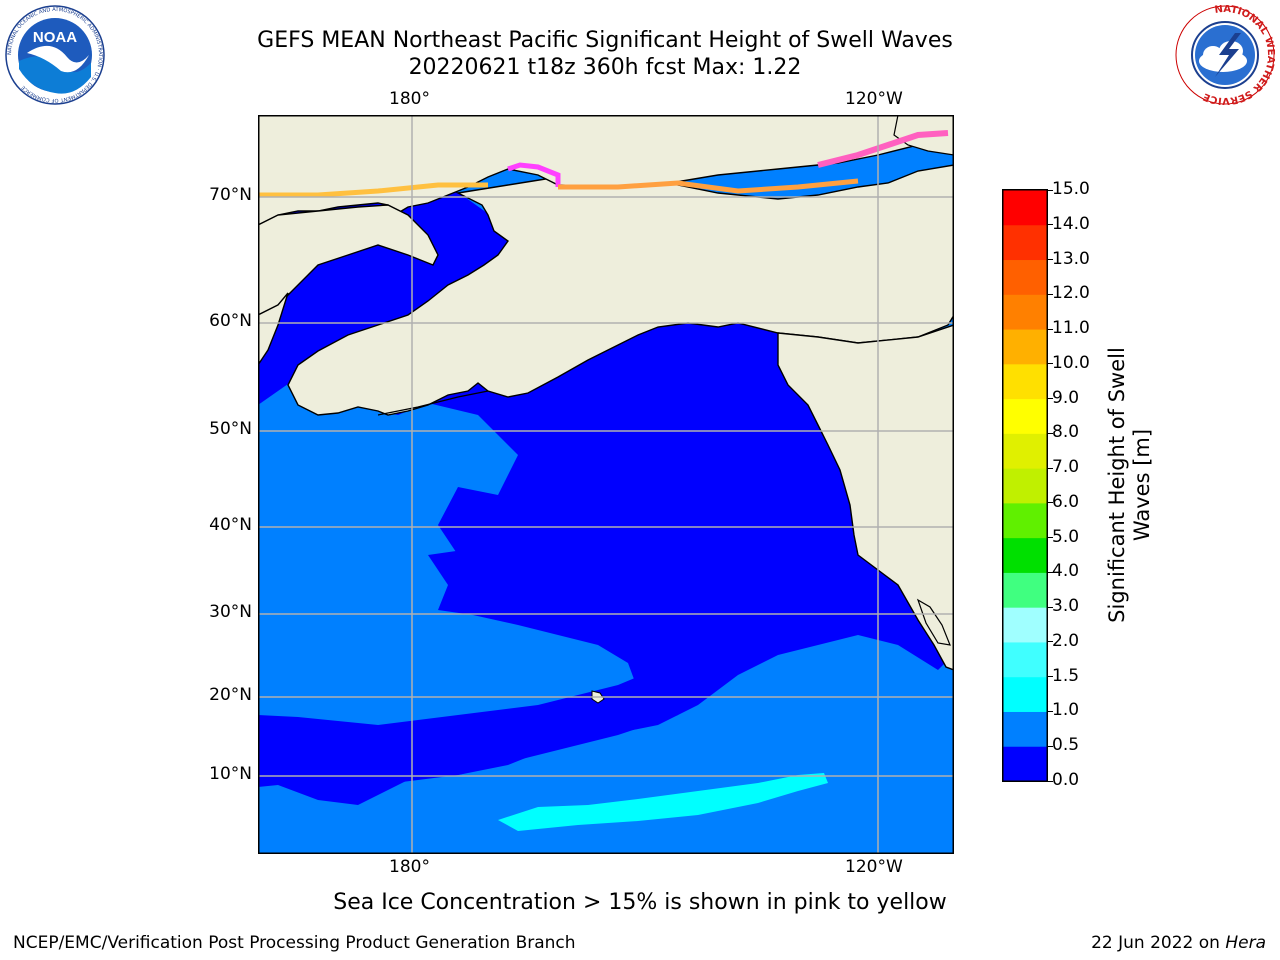  What do you see at coordinates (874, 99) in the screenshot?
I see `lon-tick-top-120w: 120°W` at bounding box center [874, 99].